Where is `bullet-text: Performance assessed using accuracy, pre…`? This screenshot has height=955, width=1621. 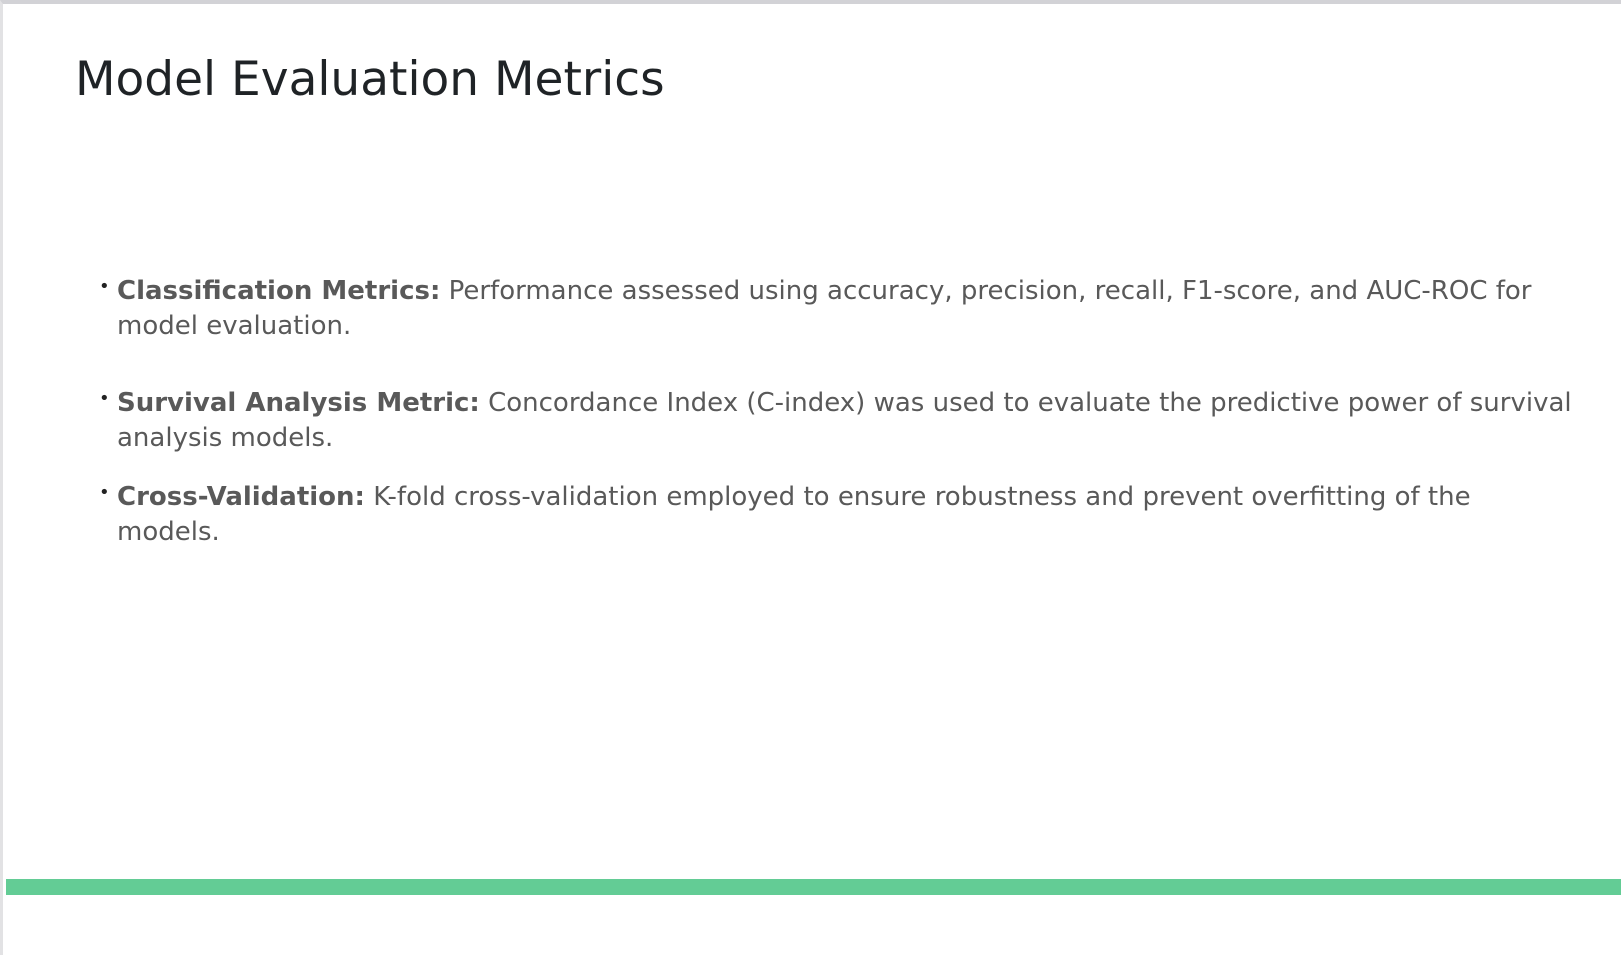 bullet-text: Performance assessed using accuracy, pre… is located at coordinates (824, 308).